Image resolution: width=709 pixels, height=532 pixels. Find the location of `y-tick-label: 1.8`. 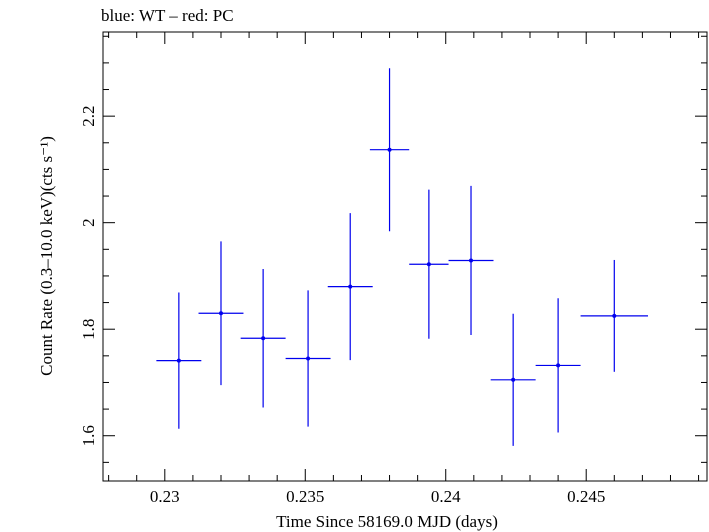

y-tick-label: 1.8 is located at coordinates (88, 329).